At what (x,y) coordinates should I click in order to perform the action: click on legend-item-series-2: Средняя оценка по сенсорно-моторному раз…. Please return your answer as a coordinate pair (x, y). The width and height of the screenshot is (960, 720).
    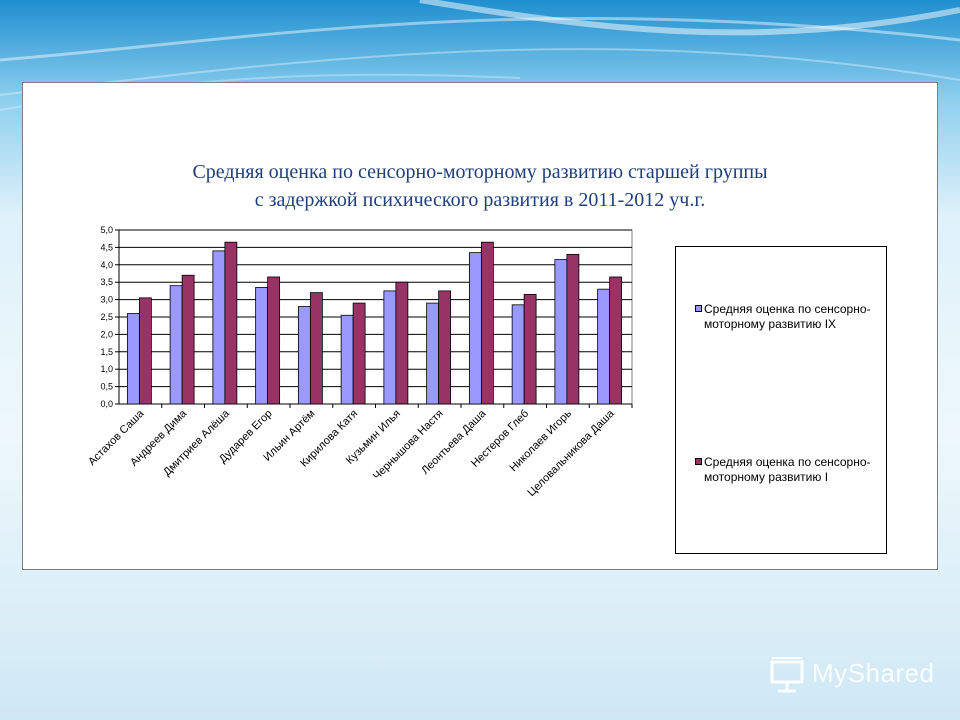
    Looking at the image, I should click on (787, 470).